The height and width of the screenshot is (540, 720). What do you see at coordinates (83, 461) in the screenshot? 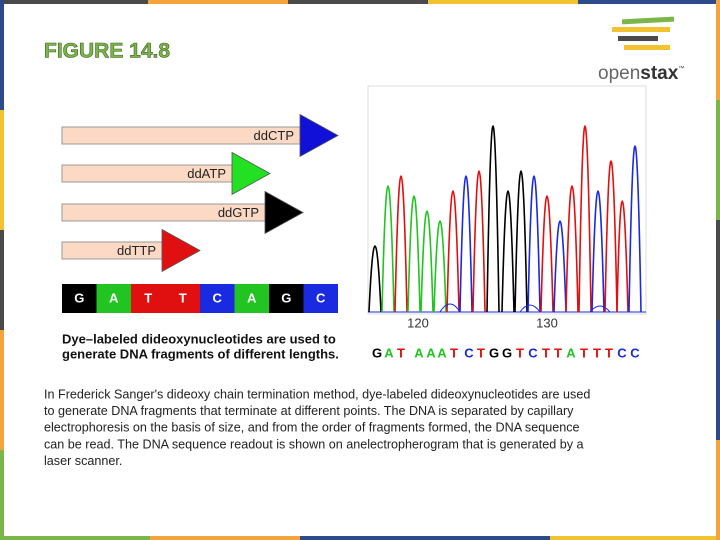
I see `body-line: laser scanner.` at bounding box center [83, 461].